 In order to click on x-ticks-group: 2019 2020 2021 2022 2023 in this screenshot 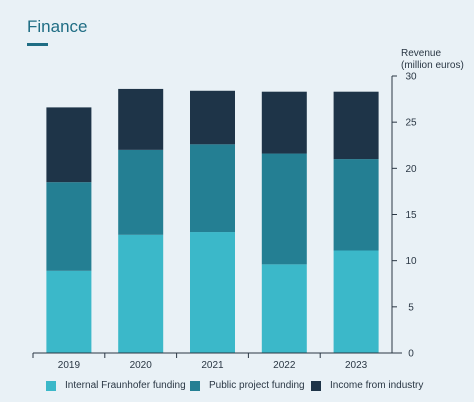, I will do `click(200, 362)`.